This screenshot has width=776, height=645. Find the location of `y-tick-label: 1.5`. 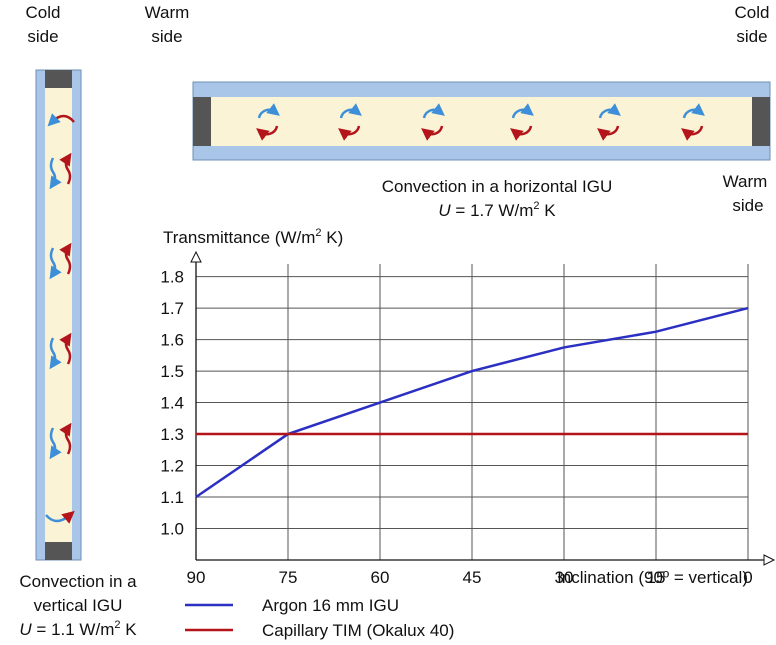

y-tick-label: 1.5 is located at coordinates (172, 371).